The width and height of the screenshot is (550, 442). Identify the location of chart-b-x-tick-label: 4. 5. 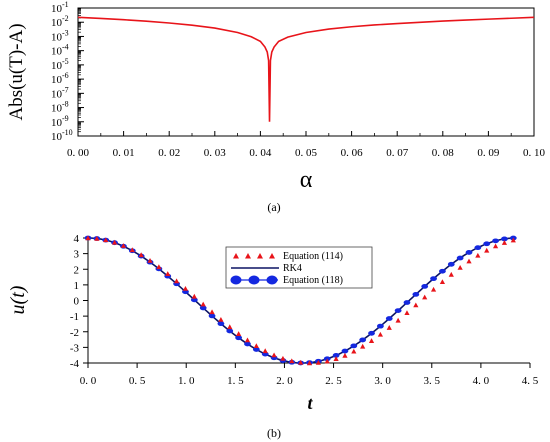
(530, 381).